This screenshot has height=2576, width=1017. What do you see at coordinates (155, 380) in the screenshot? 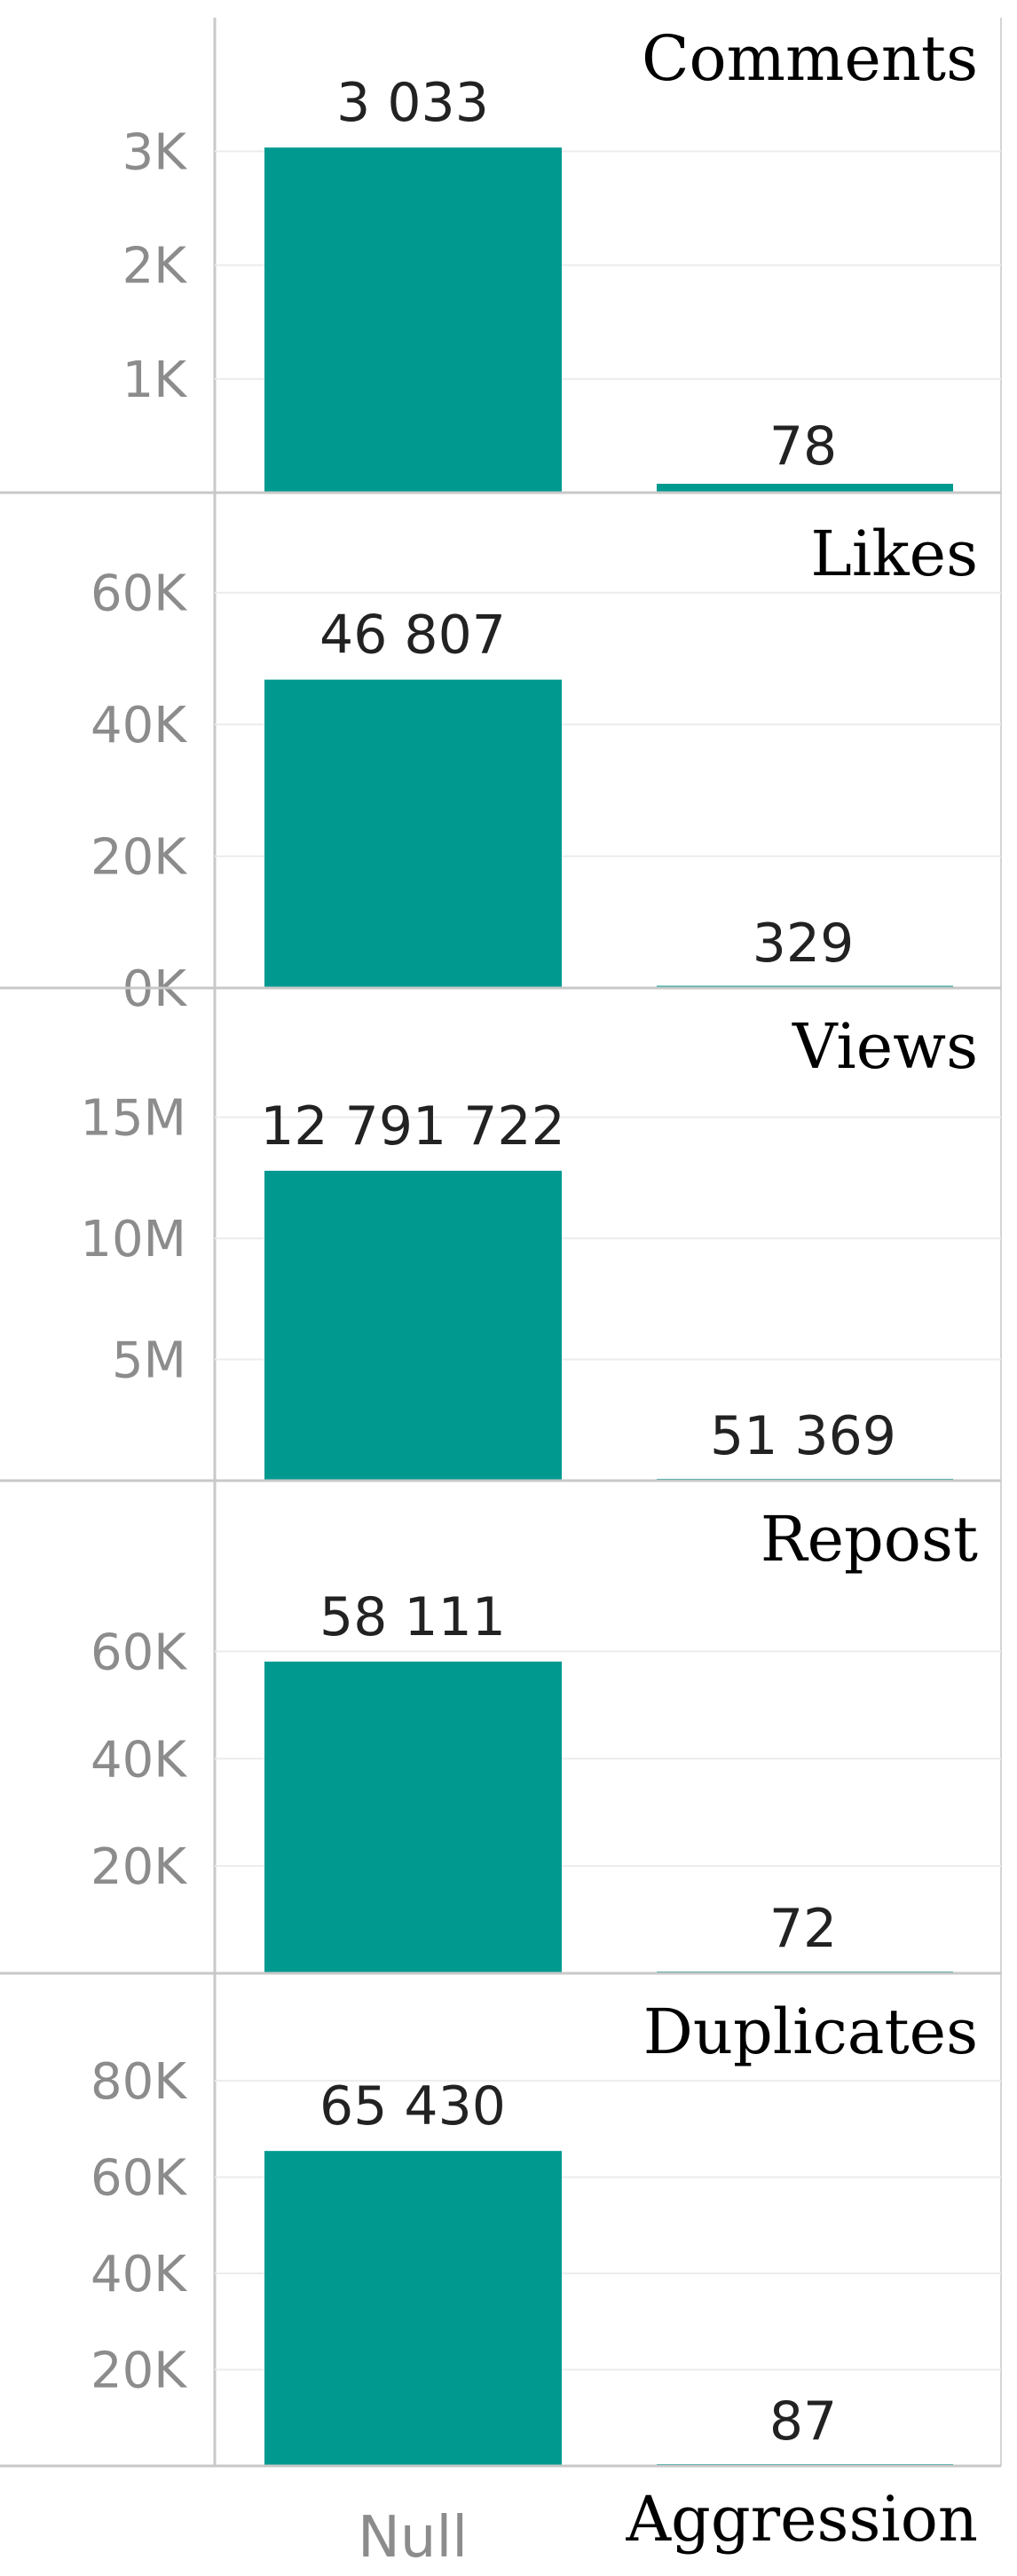
I see `y-tick-label: 1K` at bounding box center [155, 380].